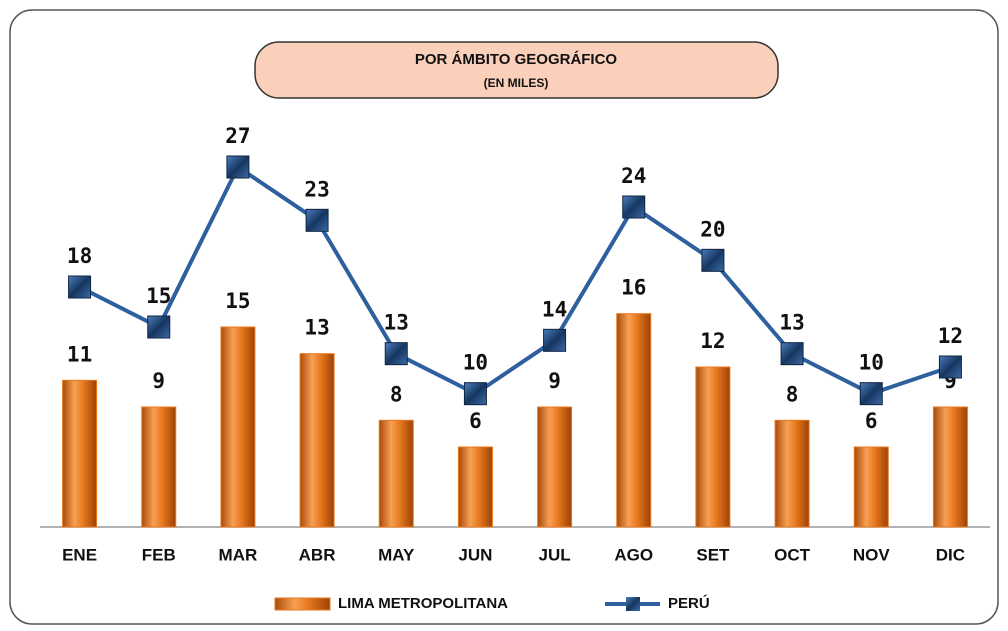  What do you see at coordinates (316, 189) in the screenshot?
I see `line-value-label: 23` at bounding box center [316, 189].